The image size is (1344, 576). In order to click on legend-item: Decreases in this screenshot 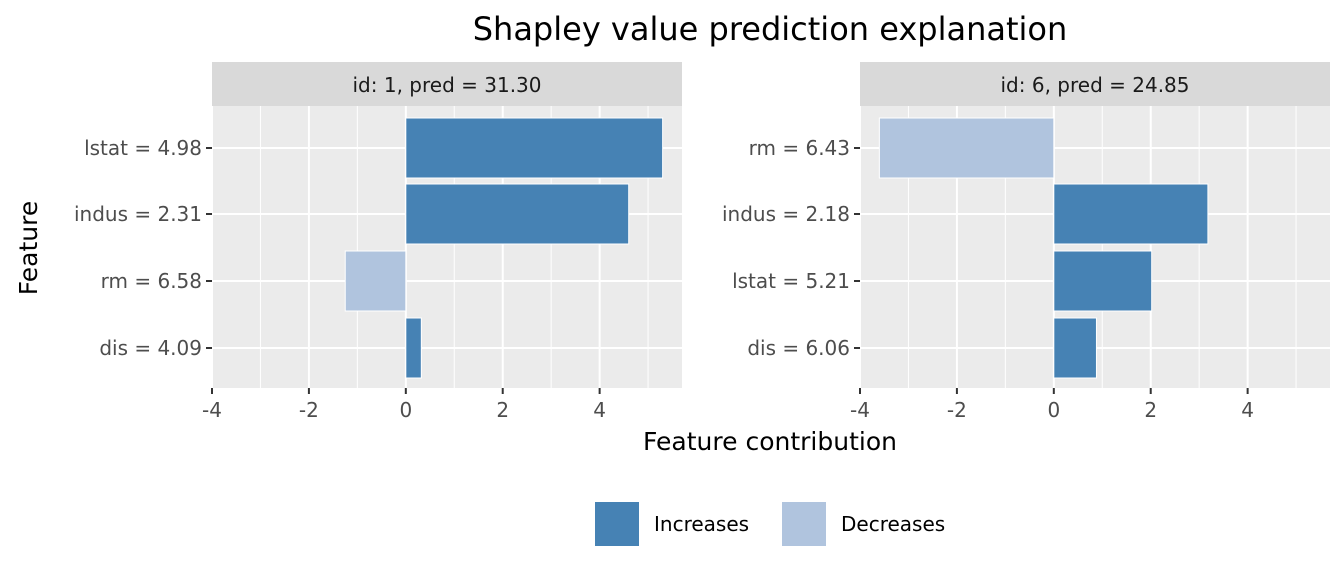, I will do `click(863, 524)`.